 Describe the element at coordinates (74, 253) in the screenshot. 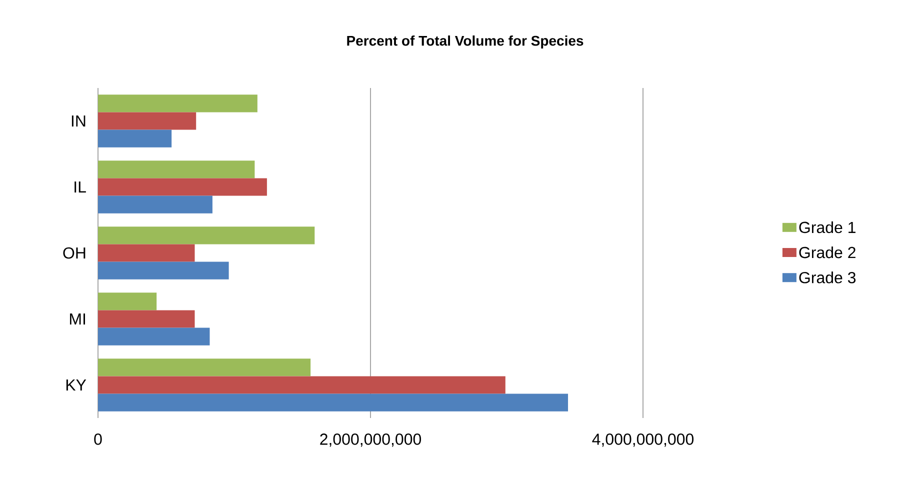

I see `y-tick-label: OH` at that location.